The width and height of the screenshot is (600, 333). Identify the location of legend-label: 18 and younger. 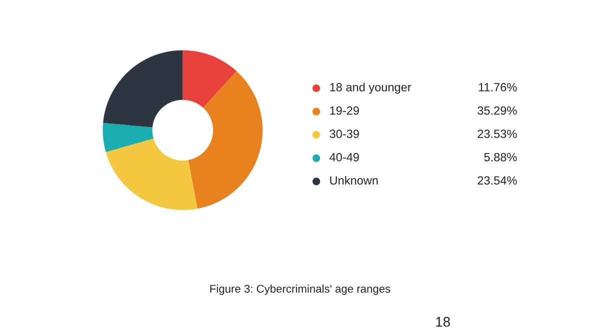
(371, 88).